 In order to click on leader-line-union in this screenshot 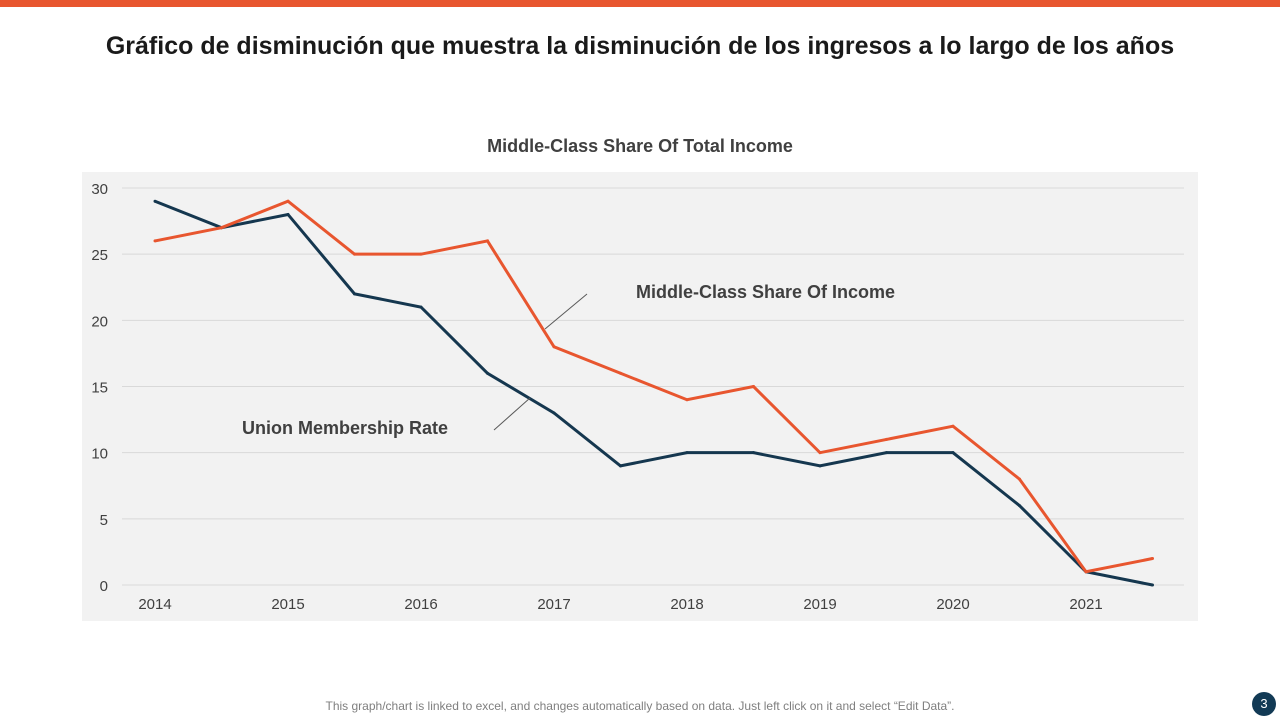, I will do `click(512, 414)`.